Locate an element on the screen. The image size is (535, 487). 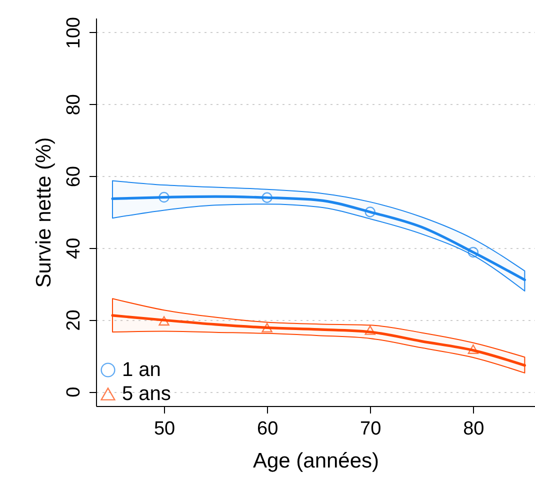
x-tick-label: 80 is located at coordinates (473, 429).